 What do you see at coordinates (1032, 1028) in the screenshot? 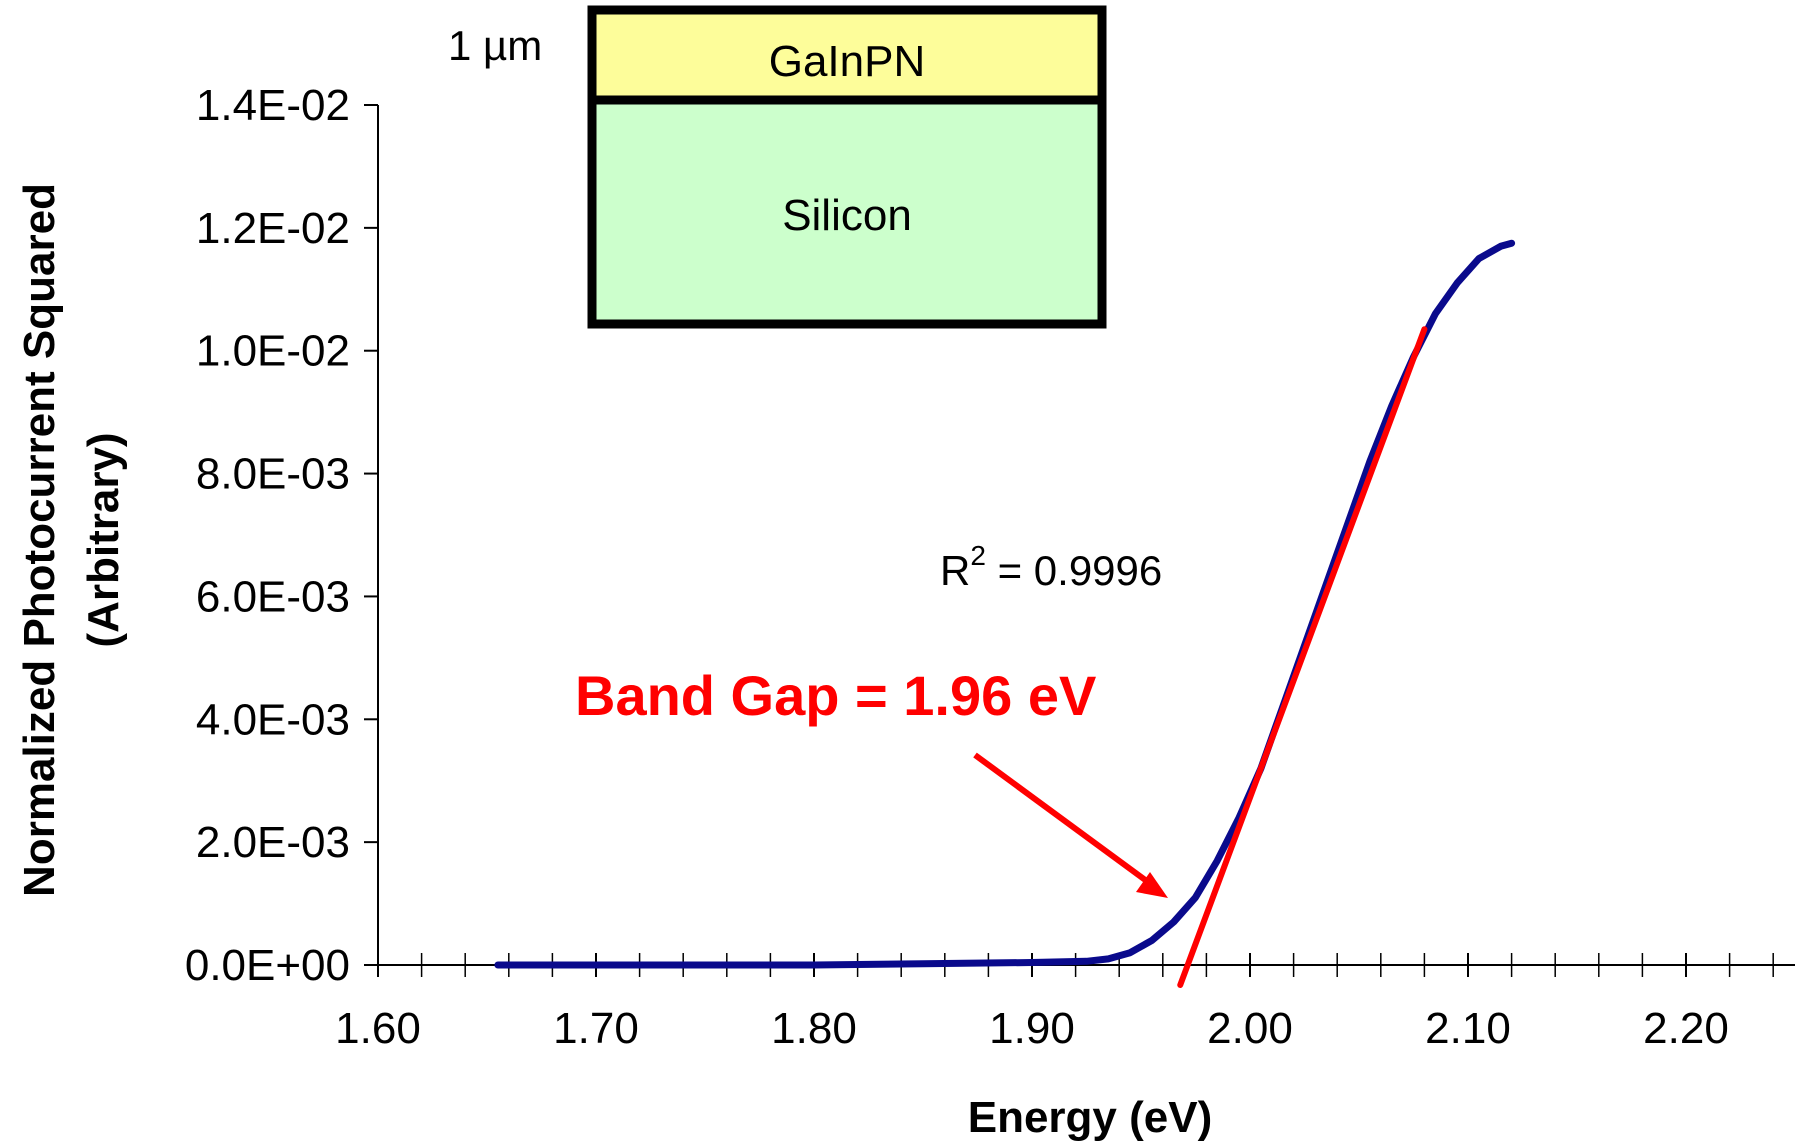
I see `x-tick-label: 1.90` at bounding box center [1032, 1028].